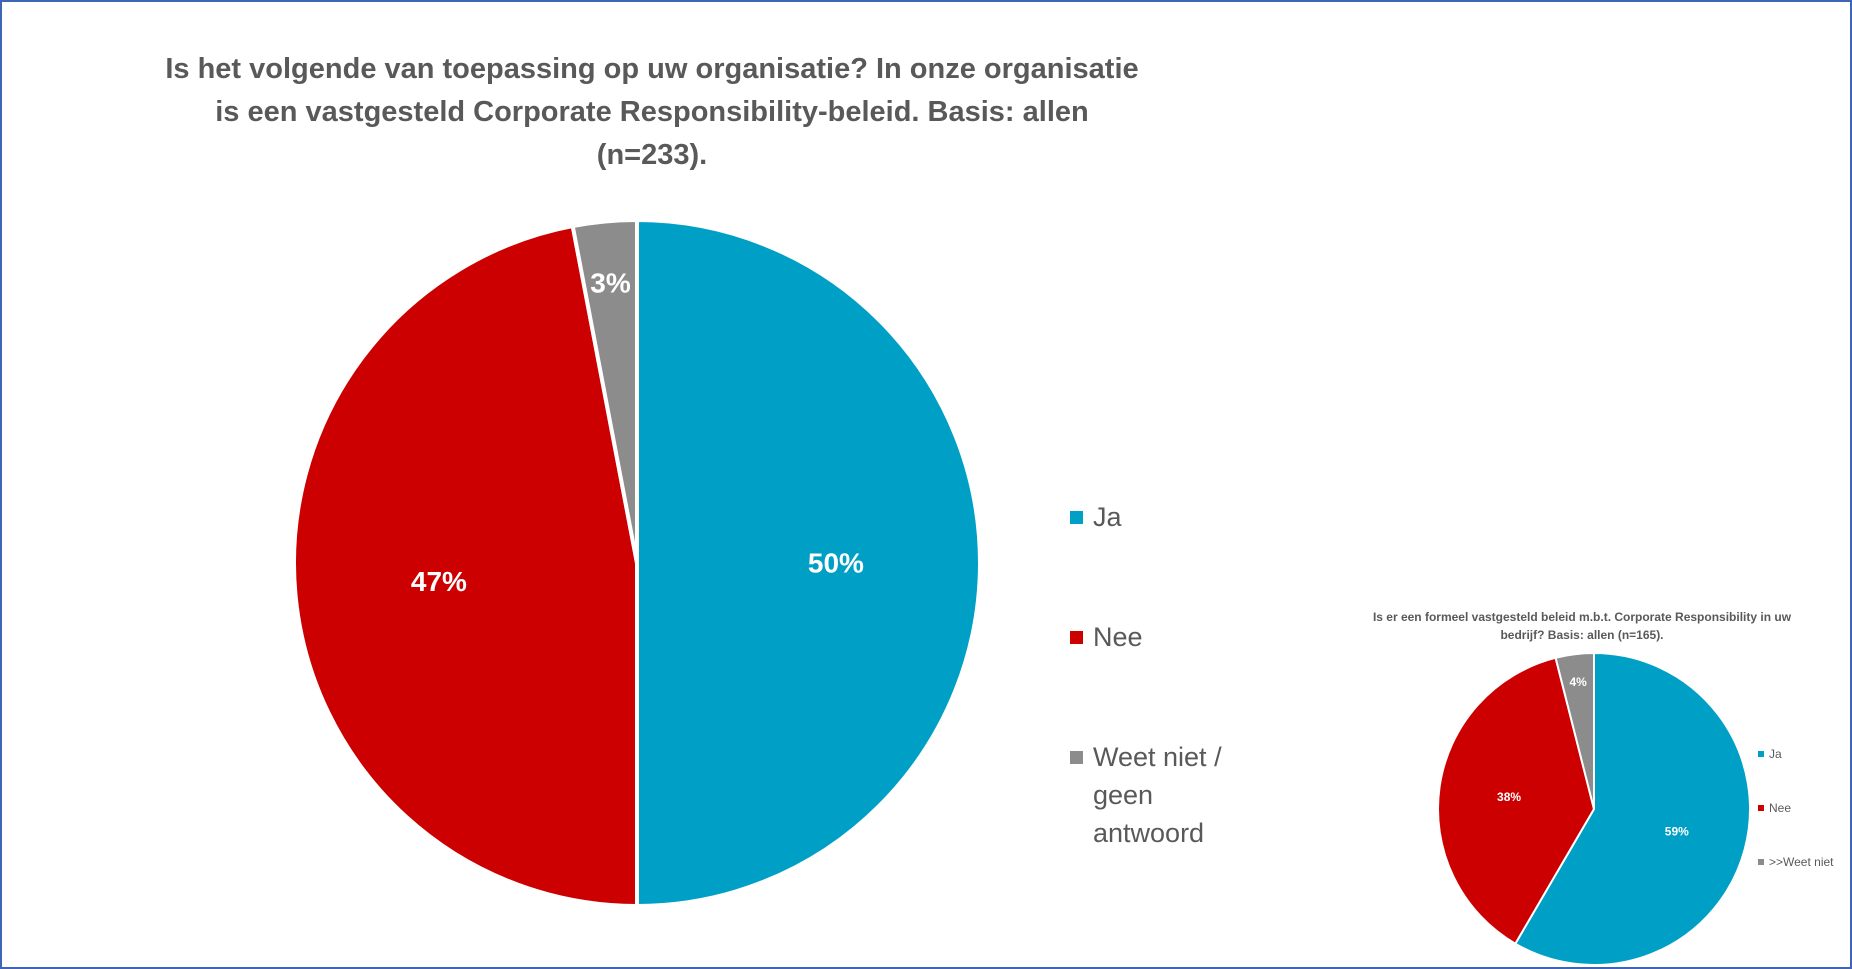  What do you see at coordinates (1076, 757) in the screenshot?
I see `main-legend-swatch-weet-niet` at bounding box center [1076, 757].